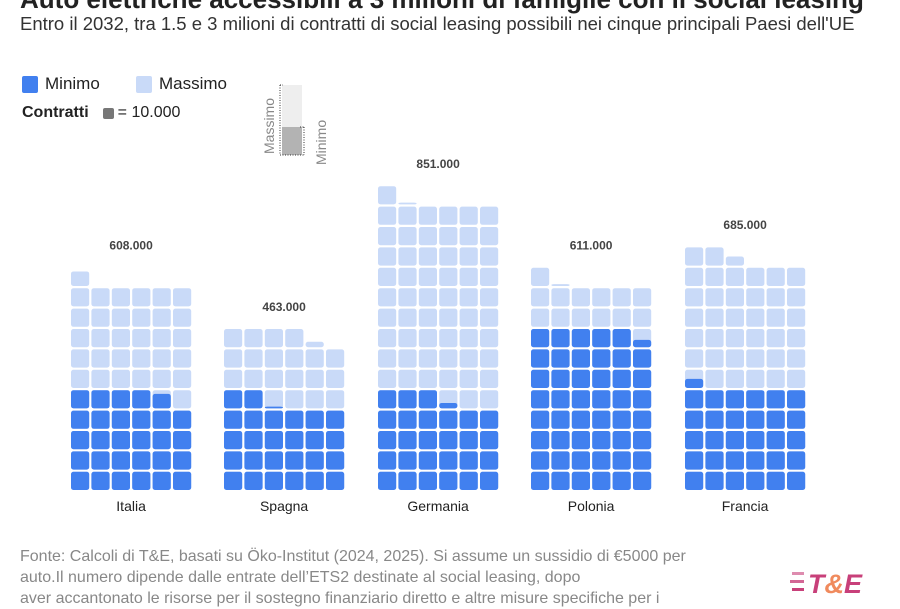  What do you see at coordinates (292, 141) in the screenshot?
I see `diagram-min-bar` at bounding box center [292, 141].